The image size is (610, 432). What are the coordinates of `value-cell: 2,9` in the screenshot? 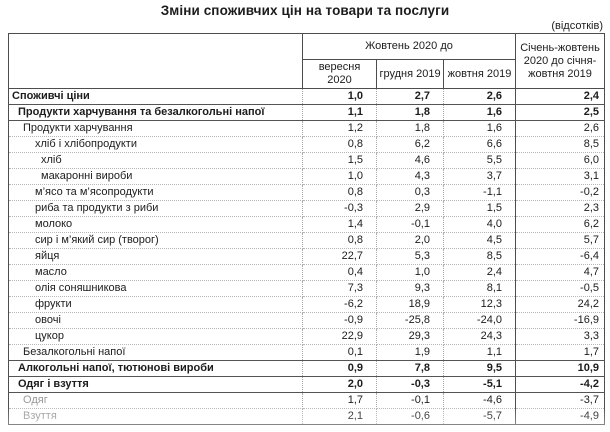 It's located at (410, 208).